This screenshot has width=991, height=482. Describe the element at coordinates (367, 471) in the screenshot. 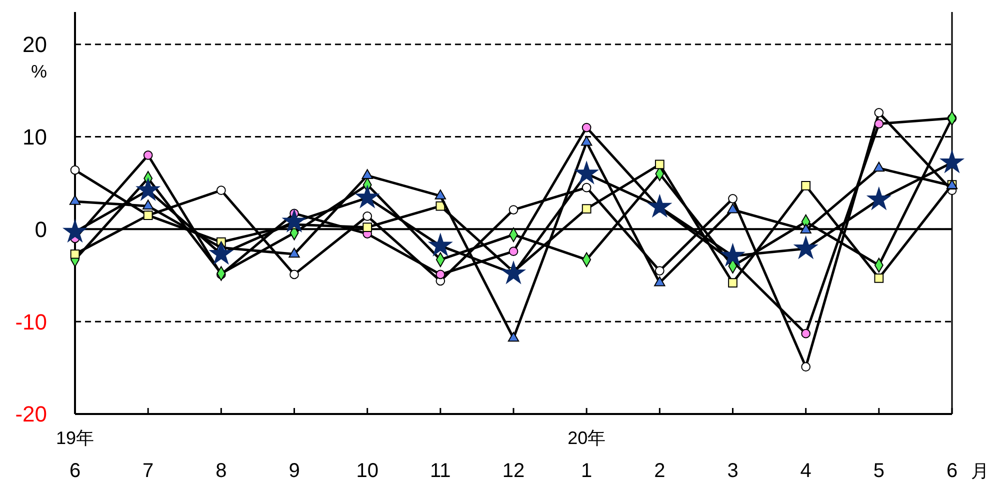

I see `x-tick-label: 10` at that location.